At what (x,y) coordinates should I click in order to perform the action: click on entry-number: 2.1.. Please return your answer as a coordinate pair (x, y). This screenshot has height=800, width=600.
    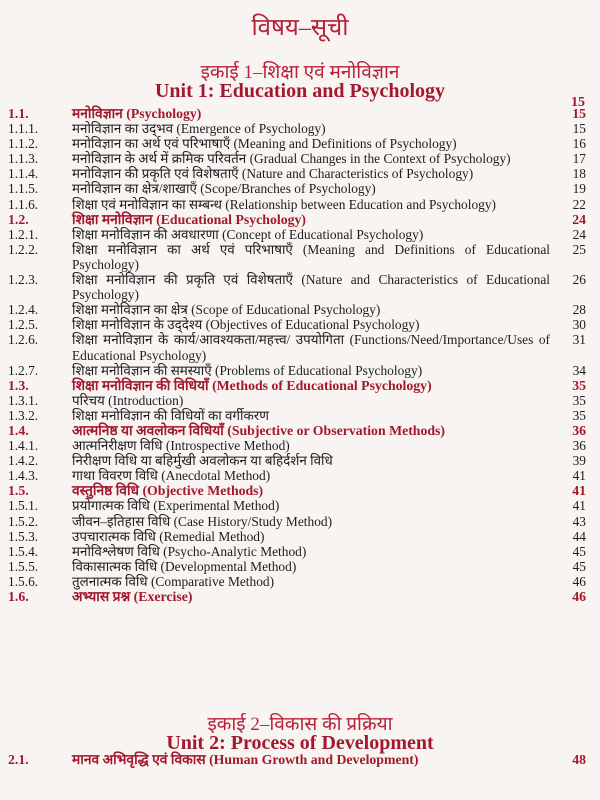
    Looking at the image, I should click on (18, 759).